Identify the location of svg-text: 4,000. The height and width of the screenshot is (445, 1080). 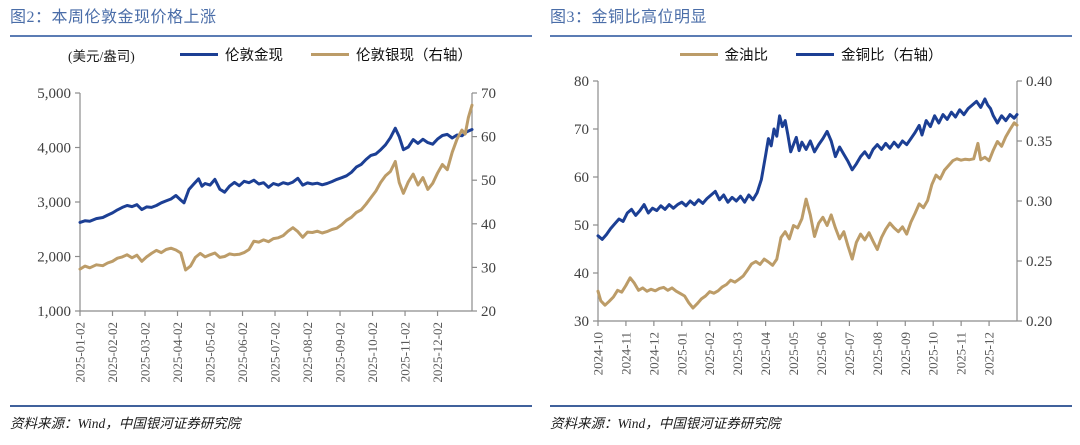
(54, 149).